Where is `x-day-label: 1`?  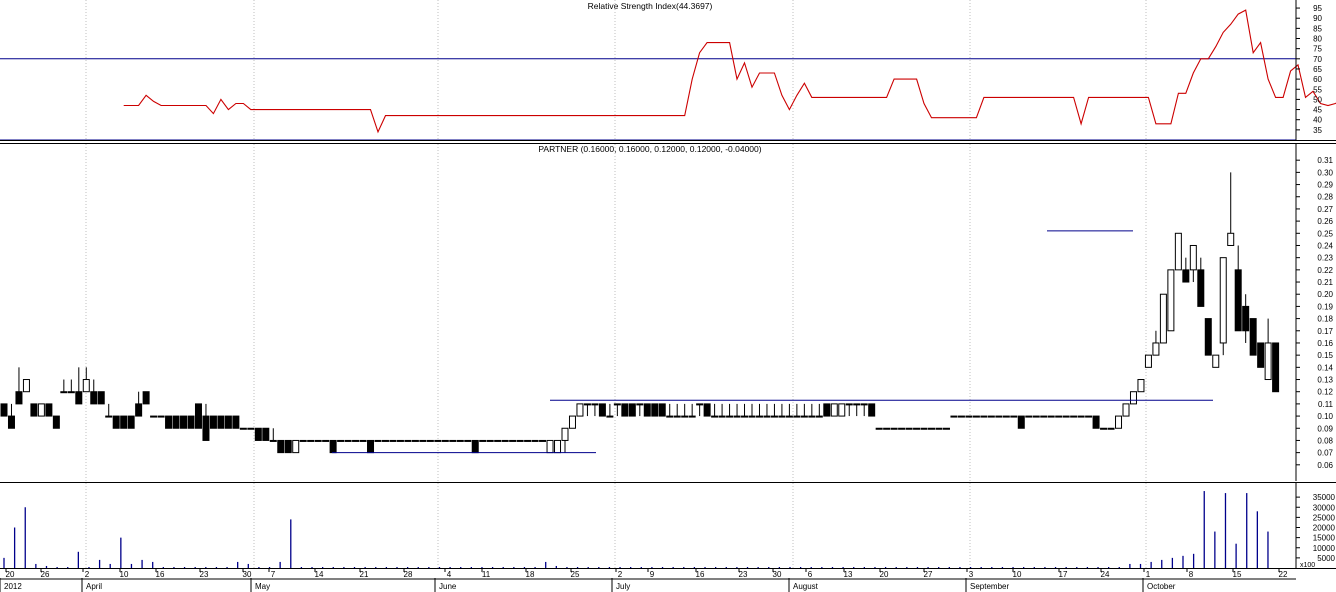
x-day-label: 1 is located at coordinates (1148, 574).